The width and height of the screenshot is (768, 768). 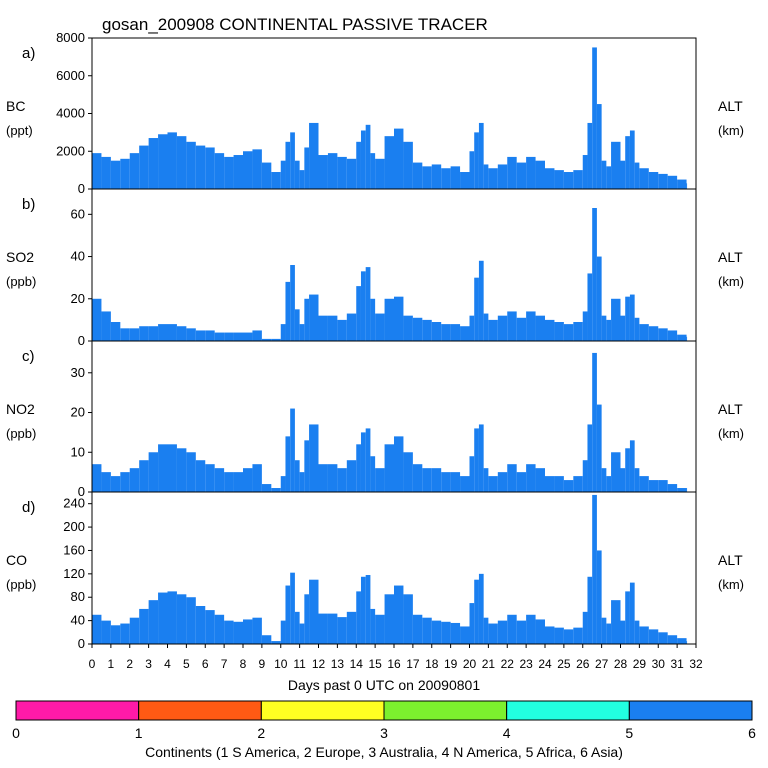 What do you see at coordinates (78, 298) in the screenshot?
I see `y-tick-label: 20` at bounding box center [78, 298].